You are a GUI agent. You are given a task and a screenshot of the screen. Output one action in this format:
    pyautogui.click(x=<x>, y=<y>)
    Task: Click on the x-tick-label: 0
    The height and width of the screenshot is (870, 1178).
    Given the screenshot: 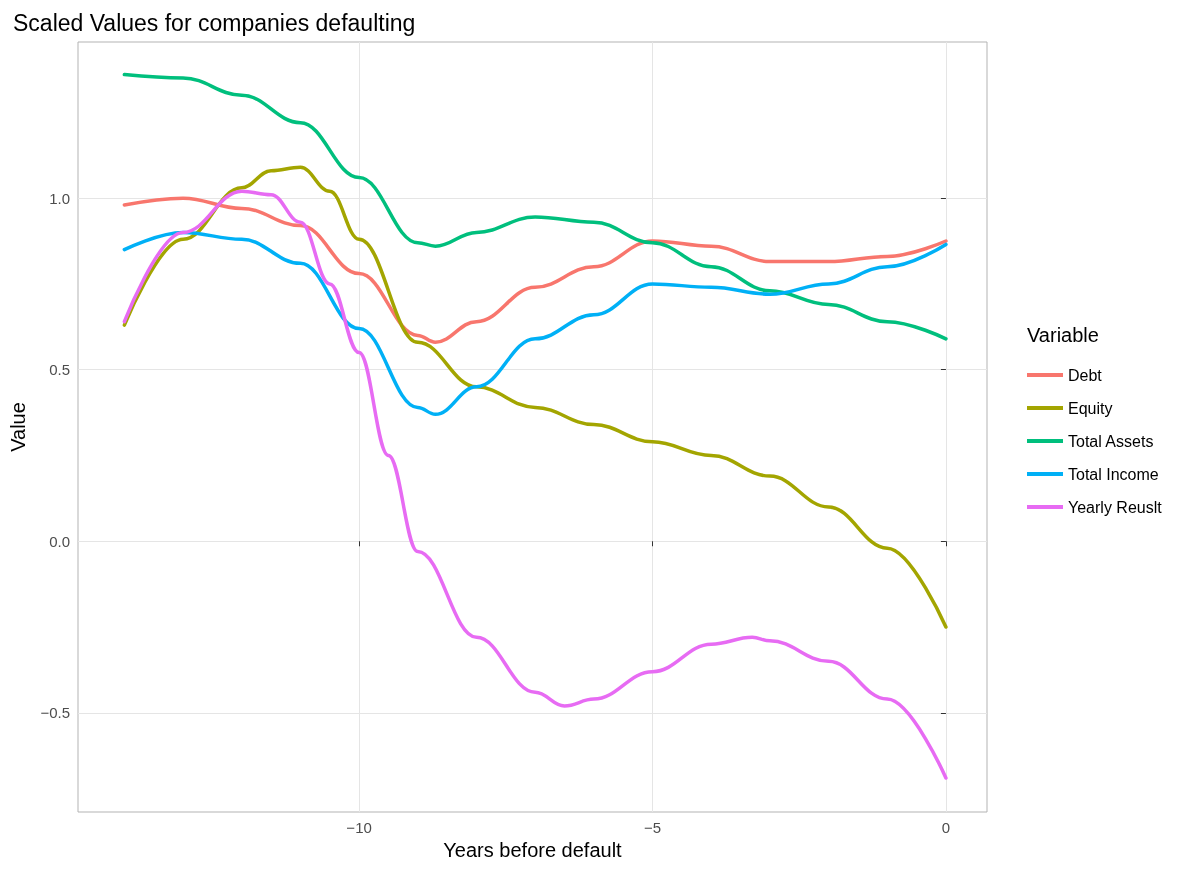 What is the action you would take?
    pyautogui.click(x=946, y=827)
    